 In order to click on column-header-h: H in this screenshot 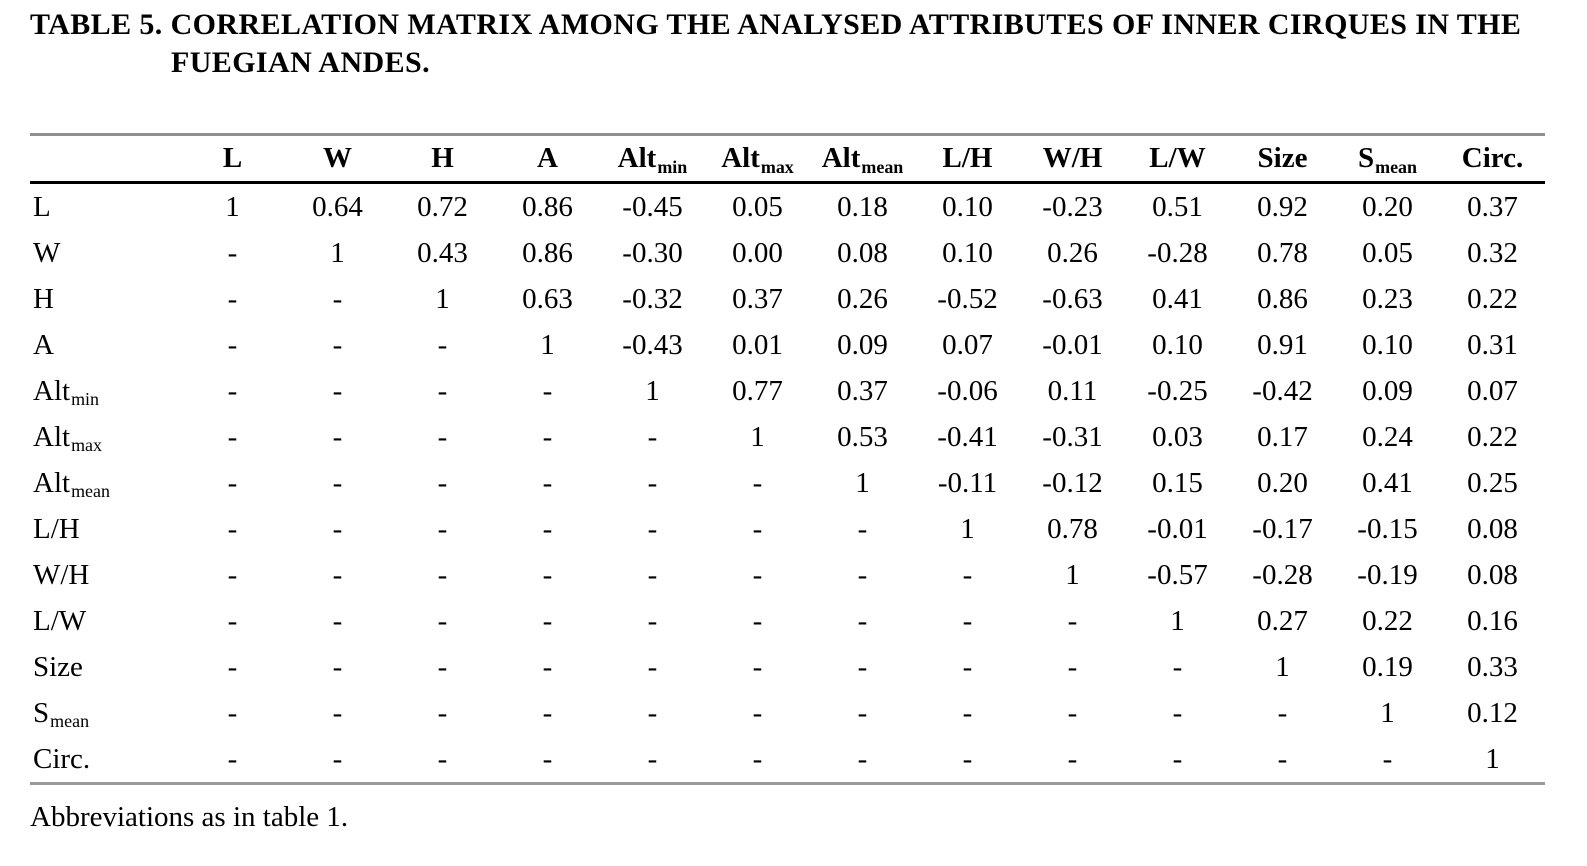, I will do `click(442, 158)`.